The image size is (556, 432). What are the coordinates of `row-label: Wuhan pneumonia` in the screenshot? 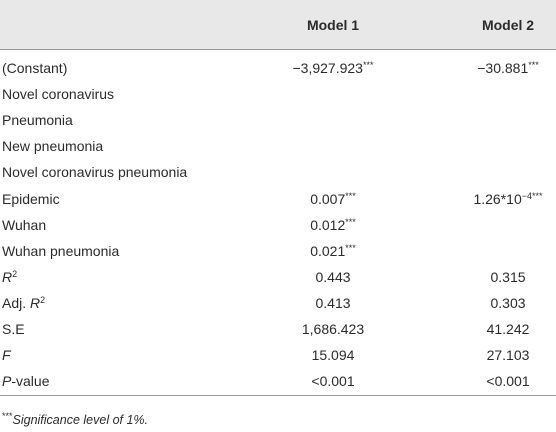 It's located at (60, 251).